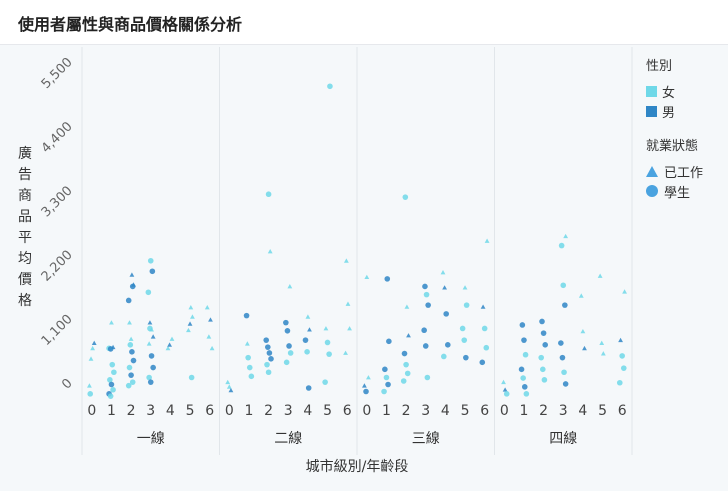  What do you see at coordinates (25, 301) in the screenshot?
I see `y-axis-label-char: 格` at bounding box center [25, 301].